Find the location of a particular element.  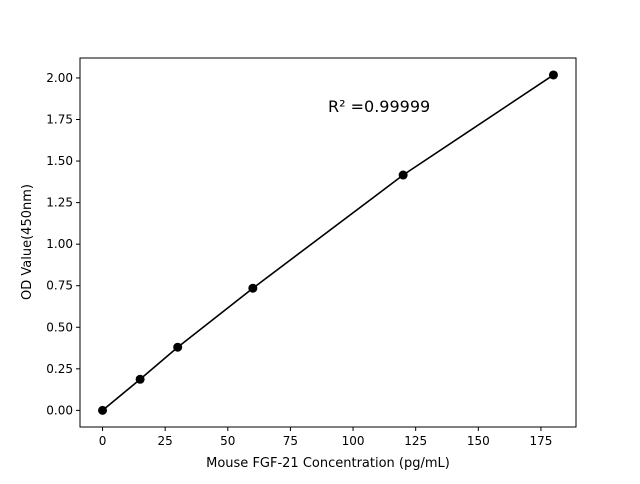

x-tick-label: 25 is located at coordinates (165, 441).